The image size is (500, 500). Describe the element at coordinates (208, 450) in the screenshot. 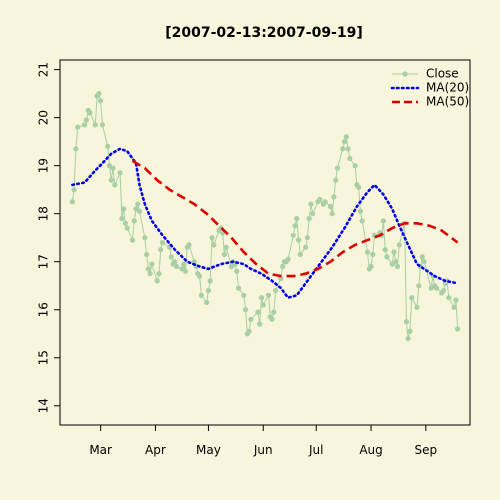

I see `x-tick-label: May` at that location.